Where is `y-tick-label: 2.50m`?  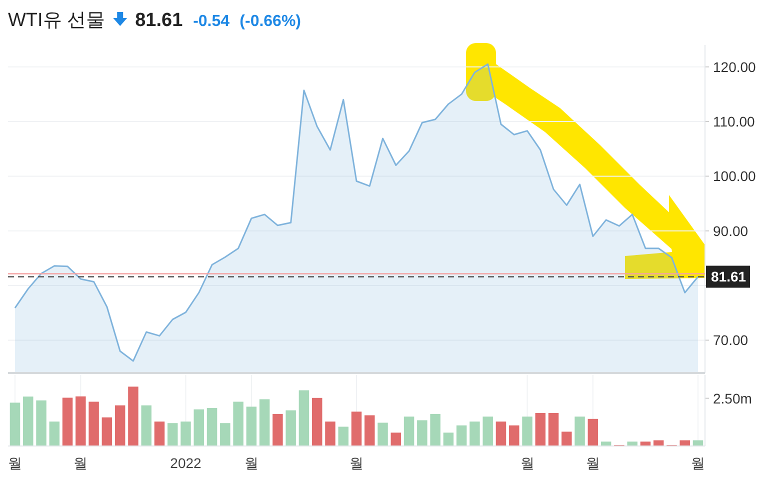
y-tick-label: 2.50m is located at coordinates (732, 398).